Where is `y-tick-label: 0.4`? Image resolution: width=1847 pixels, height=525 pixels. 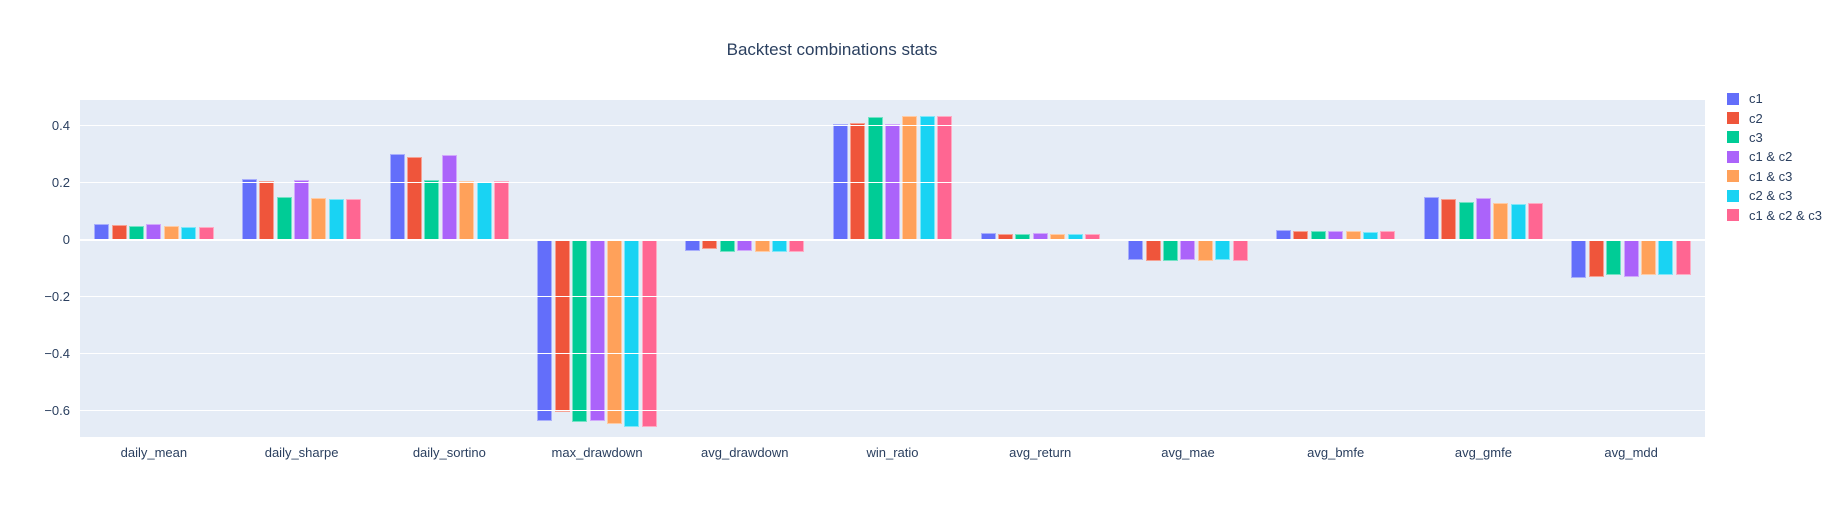 y-tick-label: 0.4 is located at coordinates (60, 125).